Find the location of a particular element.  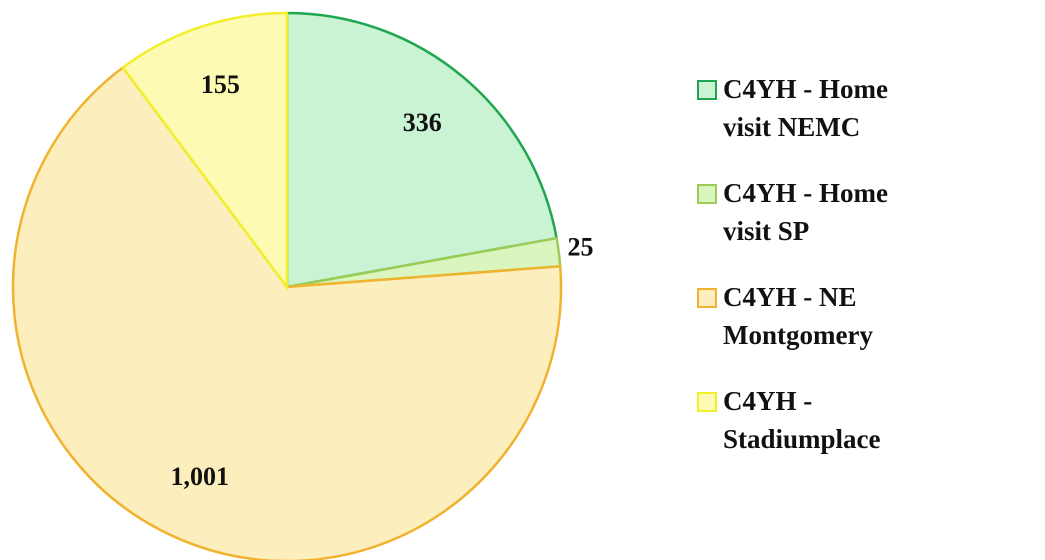

legend-item: C4YH - NE Montgomery is located at coordinates (862, 316).